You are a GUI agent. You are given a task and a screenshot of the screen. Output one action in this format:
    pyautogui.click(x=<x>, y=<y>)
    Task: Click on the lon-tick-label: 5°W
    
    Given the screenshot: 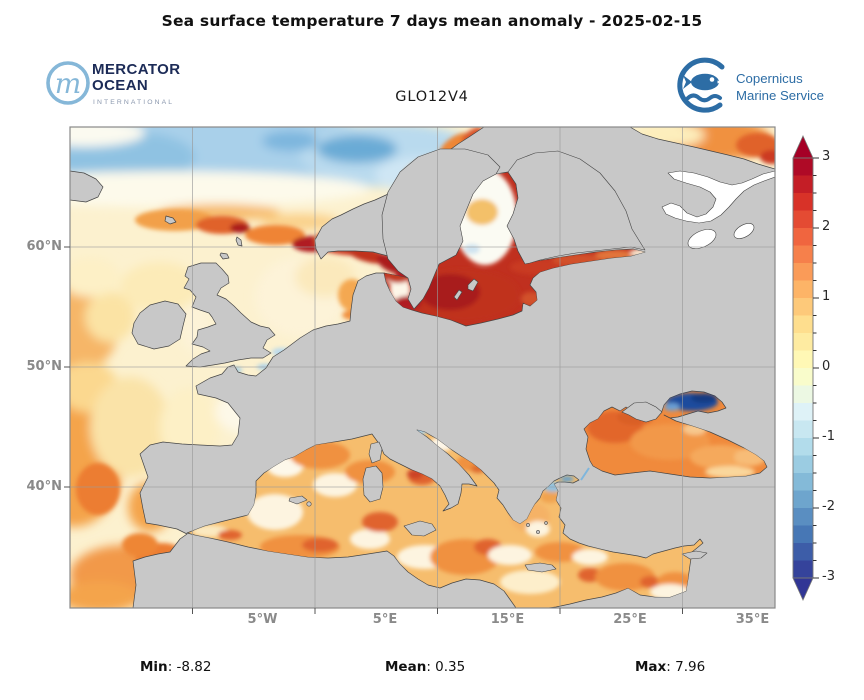 What is the action you would take?
    pyautogui.click(x=262, y=619)
    